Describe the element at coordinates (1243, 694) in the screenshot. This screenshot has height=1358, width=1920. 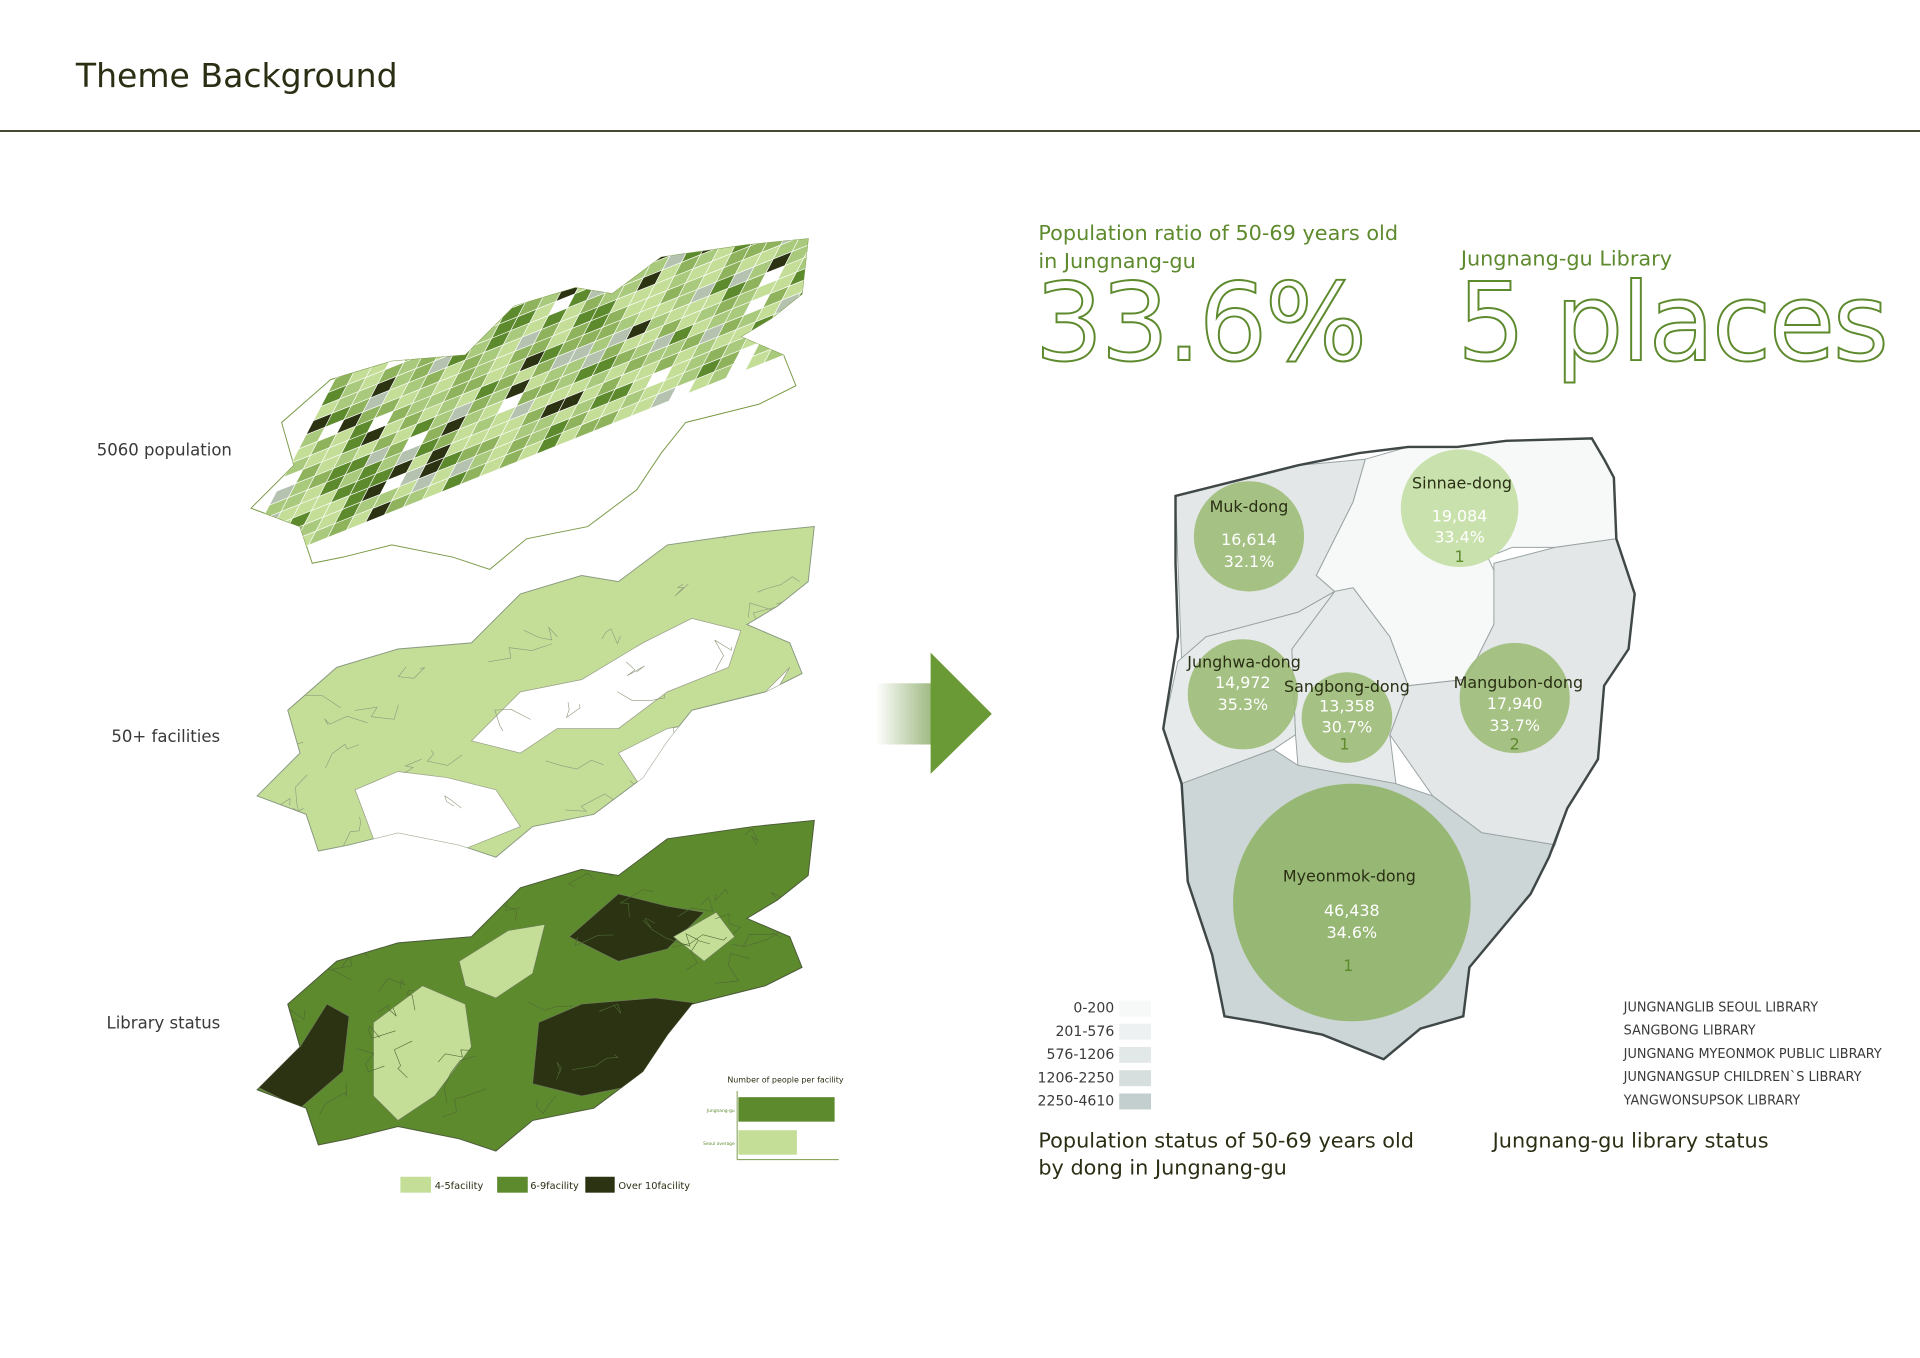
I see `bubble-junghwa-dong: Junghwa-dong 14,972 35.3%` at that location.